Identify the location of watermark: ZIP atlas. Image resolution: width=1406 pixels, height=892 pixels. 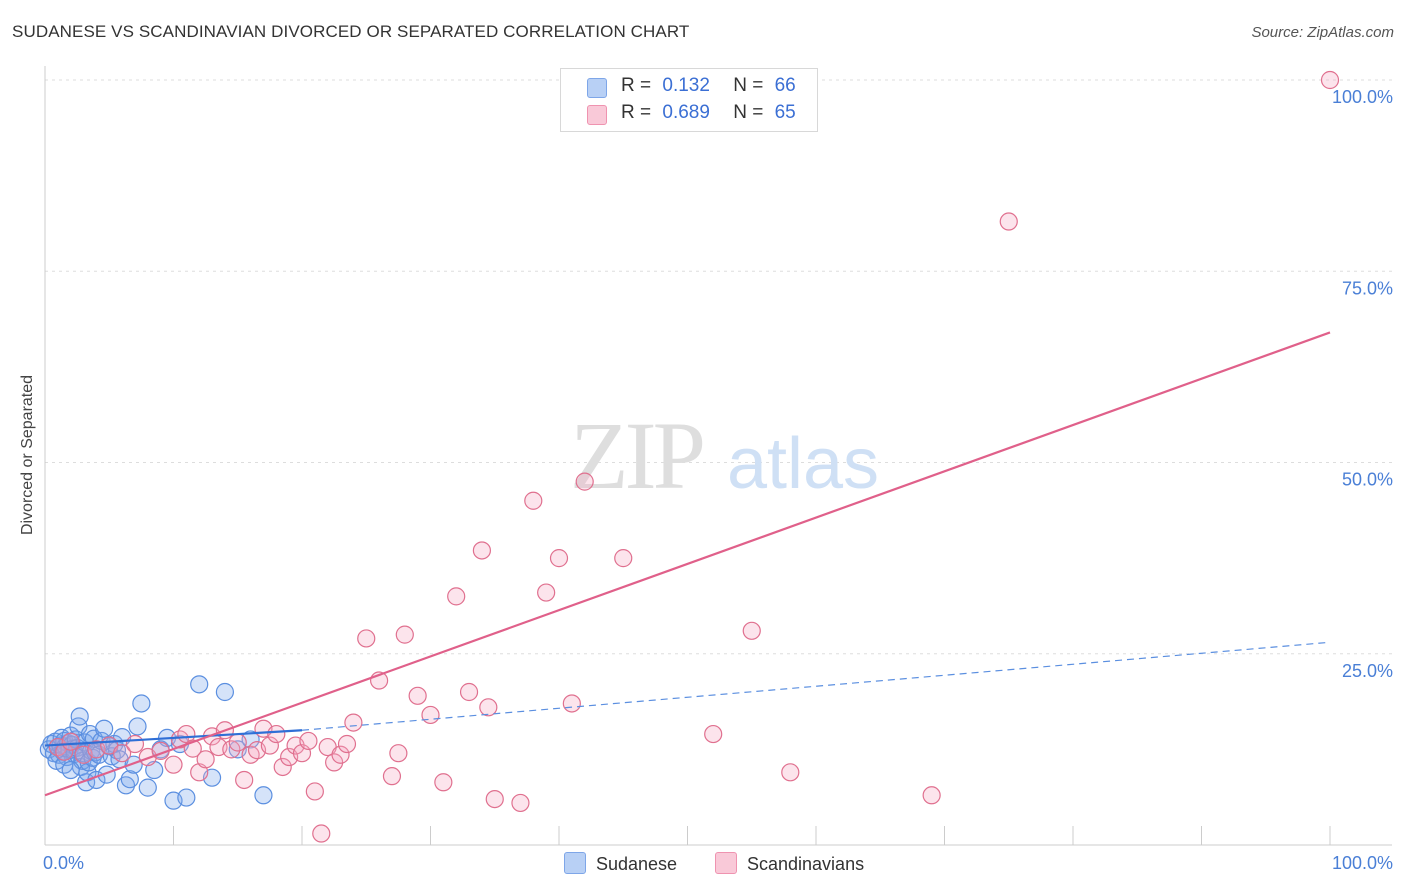
(724, 455).